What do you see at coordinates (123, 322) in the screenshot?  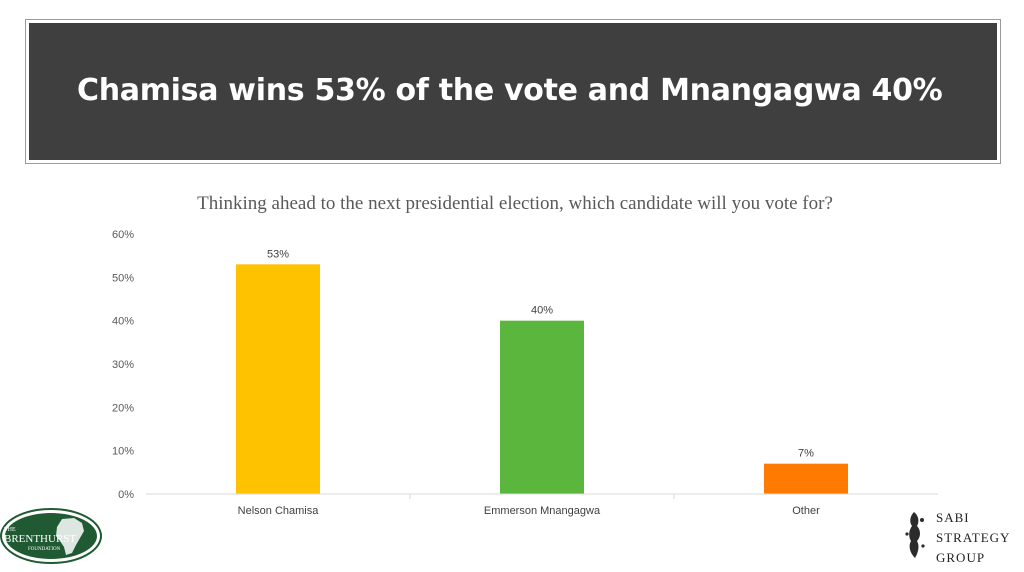 I see `y-tick-label: 40%` at bounding box center [123, 322].